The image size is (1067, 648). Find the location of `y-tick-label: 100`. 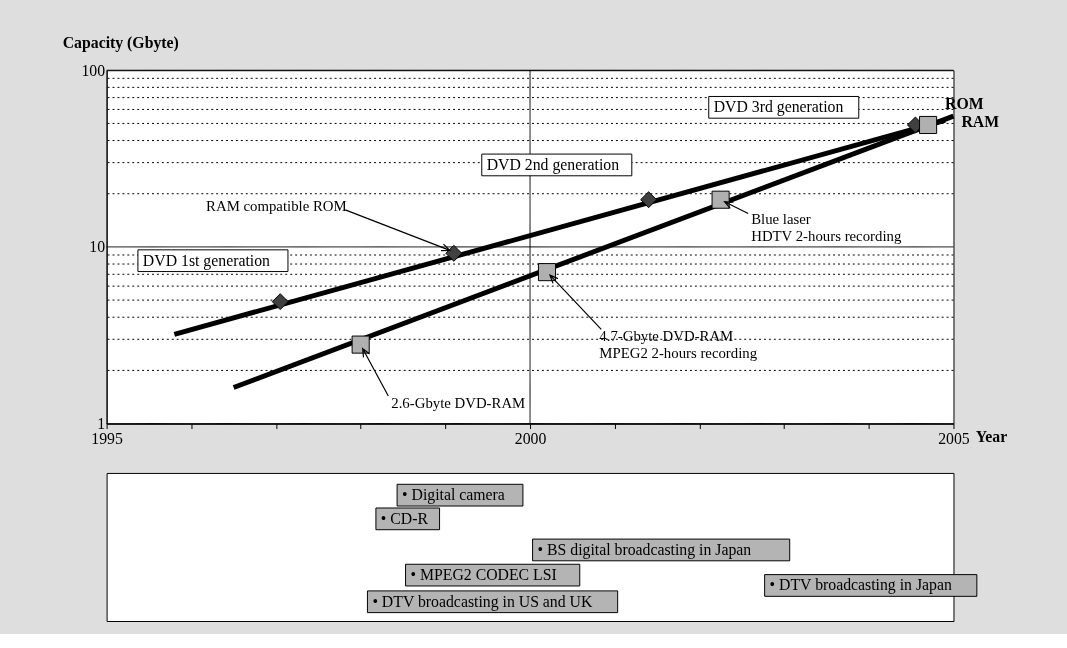

y-tick-label: 100 is located at coordinates (93, 70).